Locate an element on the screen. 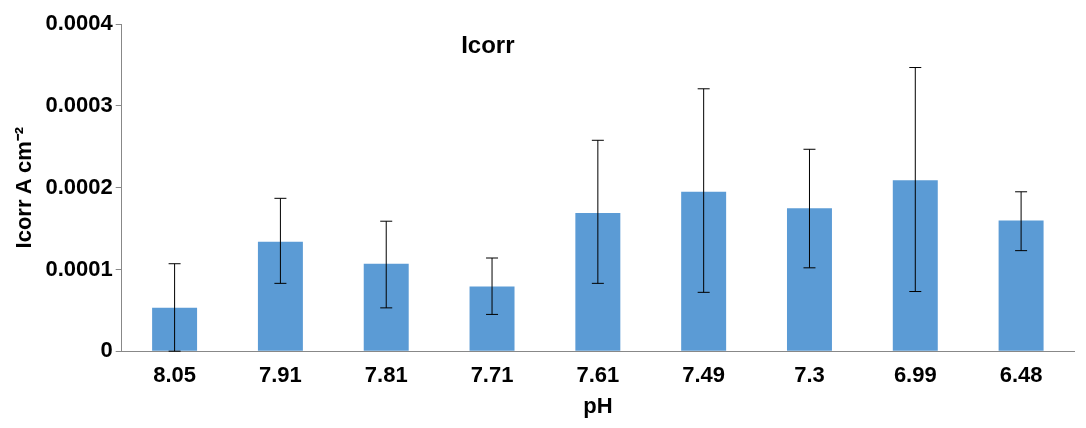 The image size is (1086, 428). x-axis-title: pH is located at coordinates (598, 405).